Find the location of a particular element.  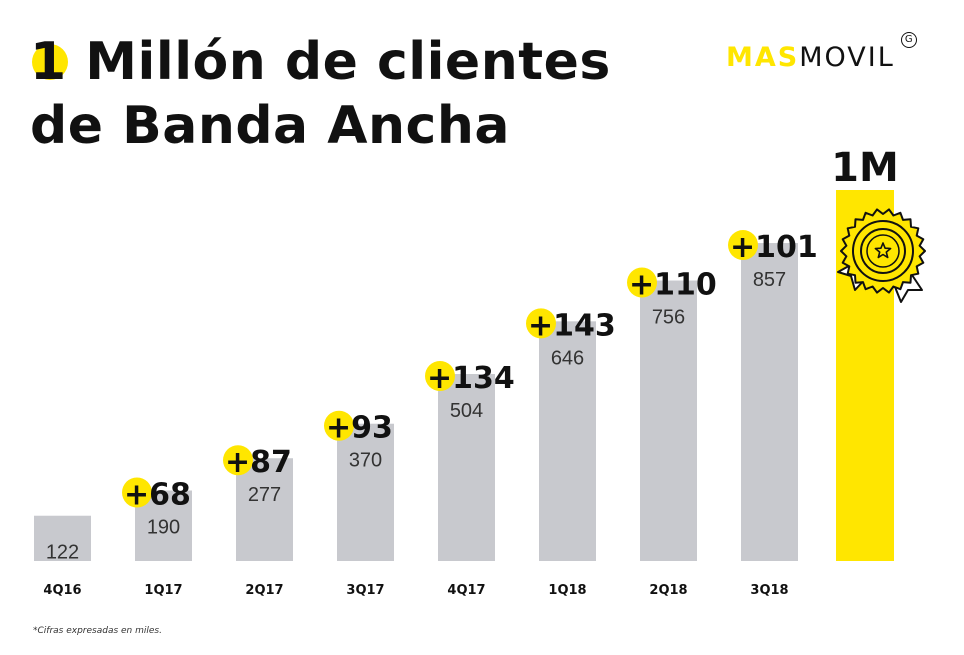

increment-label: +87 is located at coordinates (258, 462).